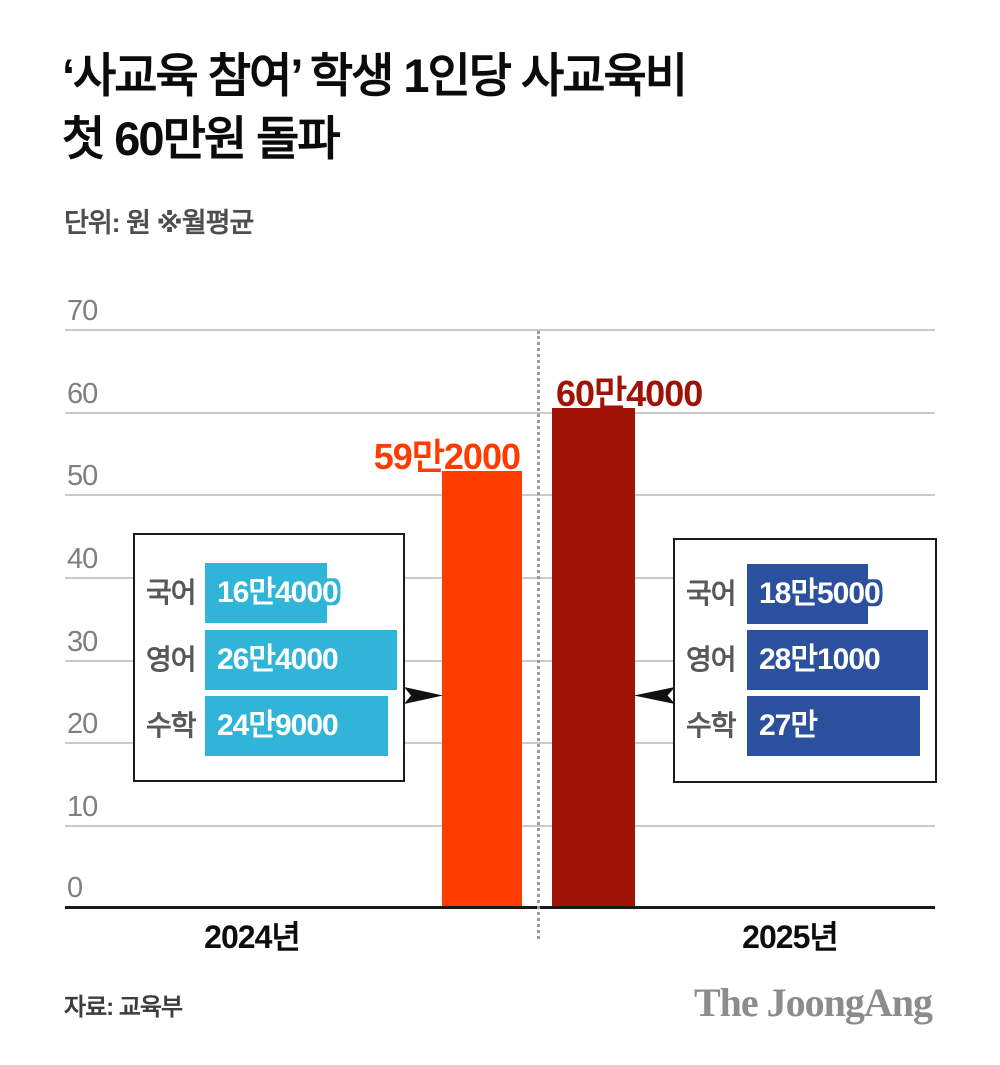 The image size is (1000, 1065). I want to click on subject-value-english-2025: 28만1000, so click(820, 659).